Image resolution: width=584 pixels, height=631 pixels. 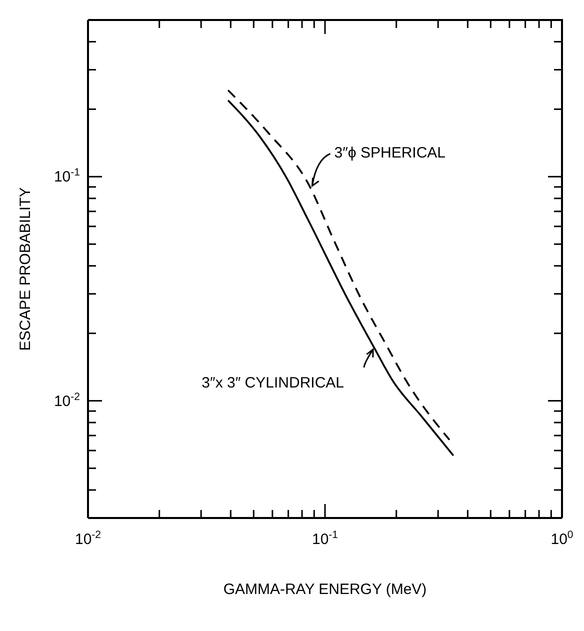 I want to click on x-tick-label: 10$^{-2}$, so click(x=88, y=538).